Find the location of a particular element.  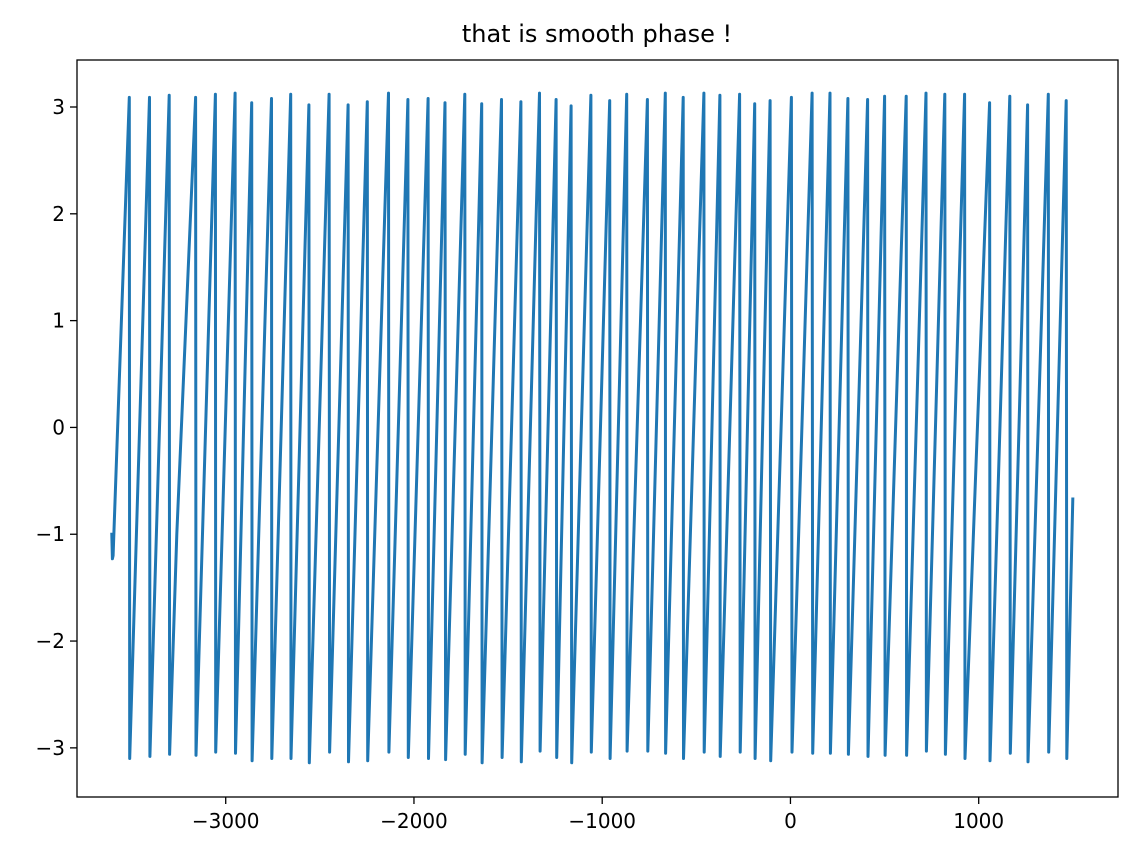

x-tick-label: 1000 is located at coordinates (978, 821).